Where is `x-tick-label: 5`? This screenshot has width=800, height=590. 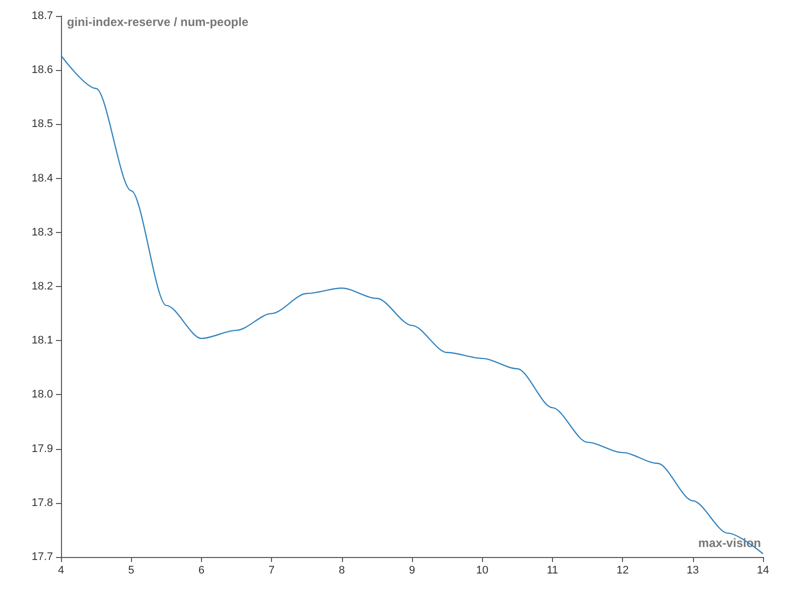 x-tick-label: 5 is located at coordinates (131, 570).